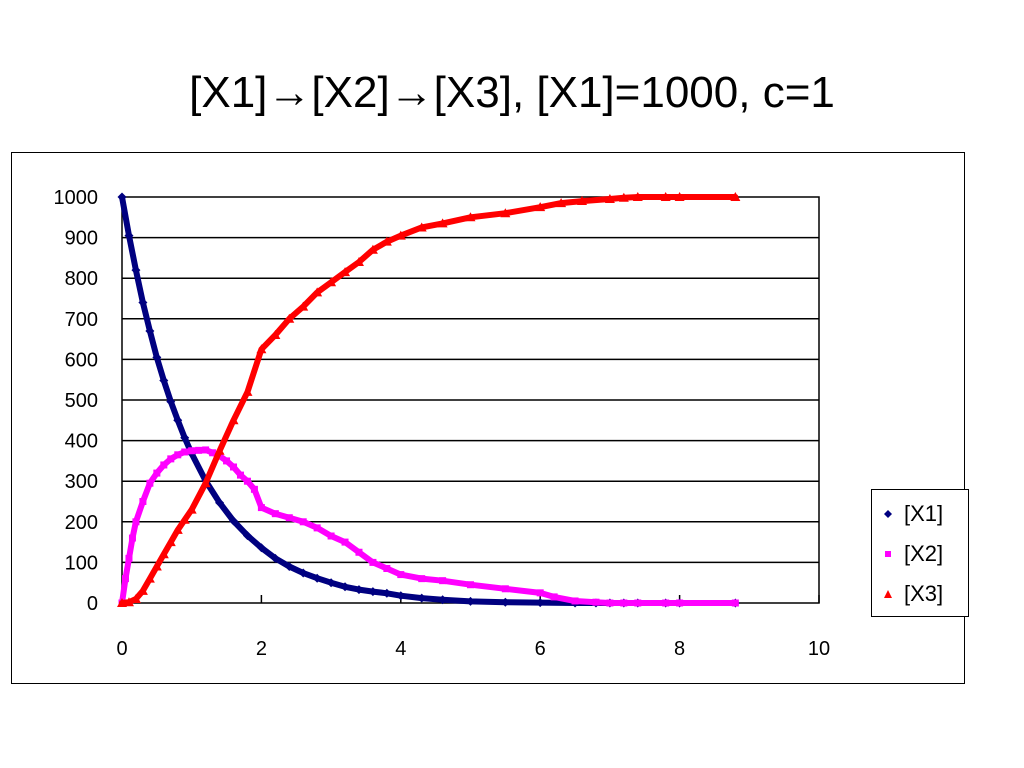 The width and height of the screenshot is (1024, 768). I want to click on legend-label-x3: [X3], so click(924, 593).